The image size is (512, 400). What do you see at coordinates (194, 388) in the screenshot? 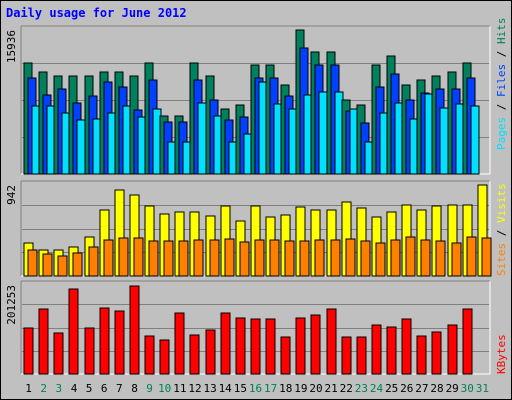
I see `x-tick-label: 12` at bounding box center [194, 388].